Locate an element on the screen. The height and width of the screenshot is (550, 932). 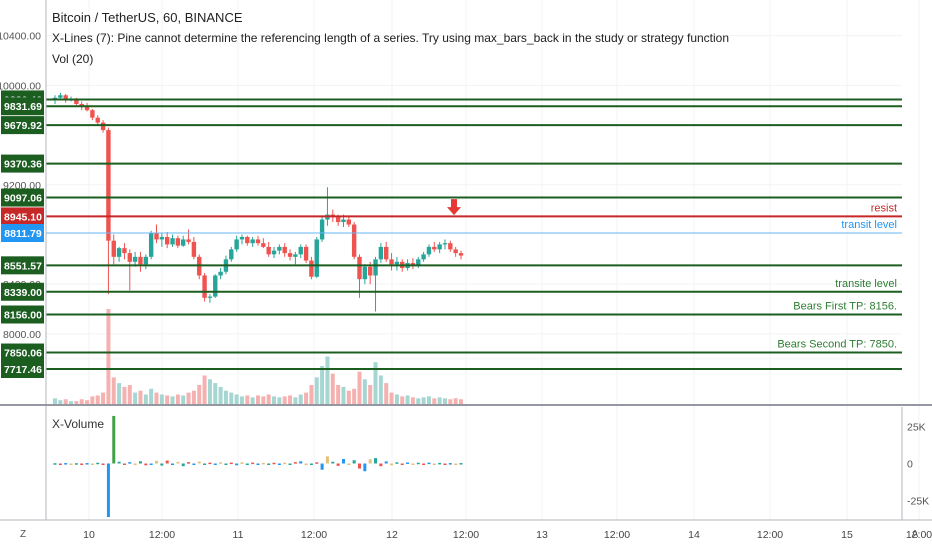
level-price-label: 9831.69 is located at coordinates (23, 107).